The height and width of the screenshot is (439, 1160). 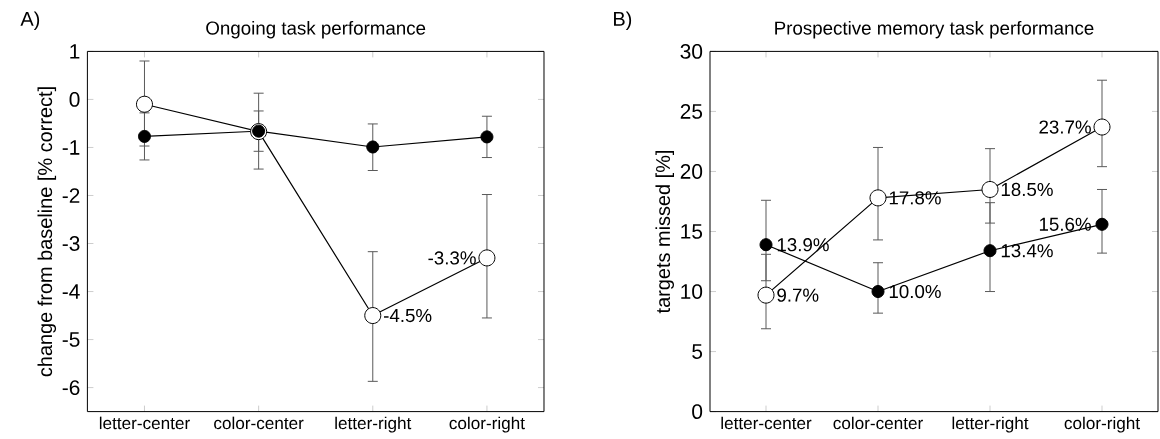 I want to click on y-tick-label: 30, so click(x=691, y=51).